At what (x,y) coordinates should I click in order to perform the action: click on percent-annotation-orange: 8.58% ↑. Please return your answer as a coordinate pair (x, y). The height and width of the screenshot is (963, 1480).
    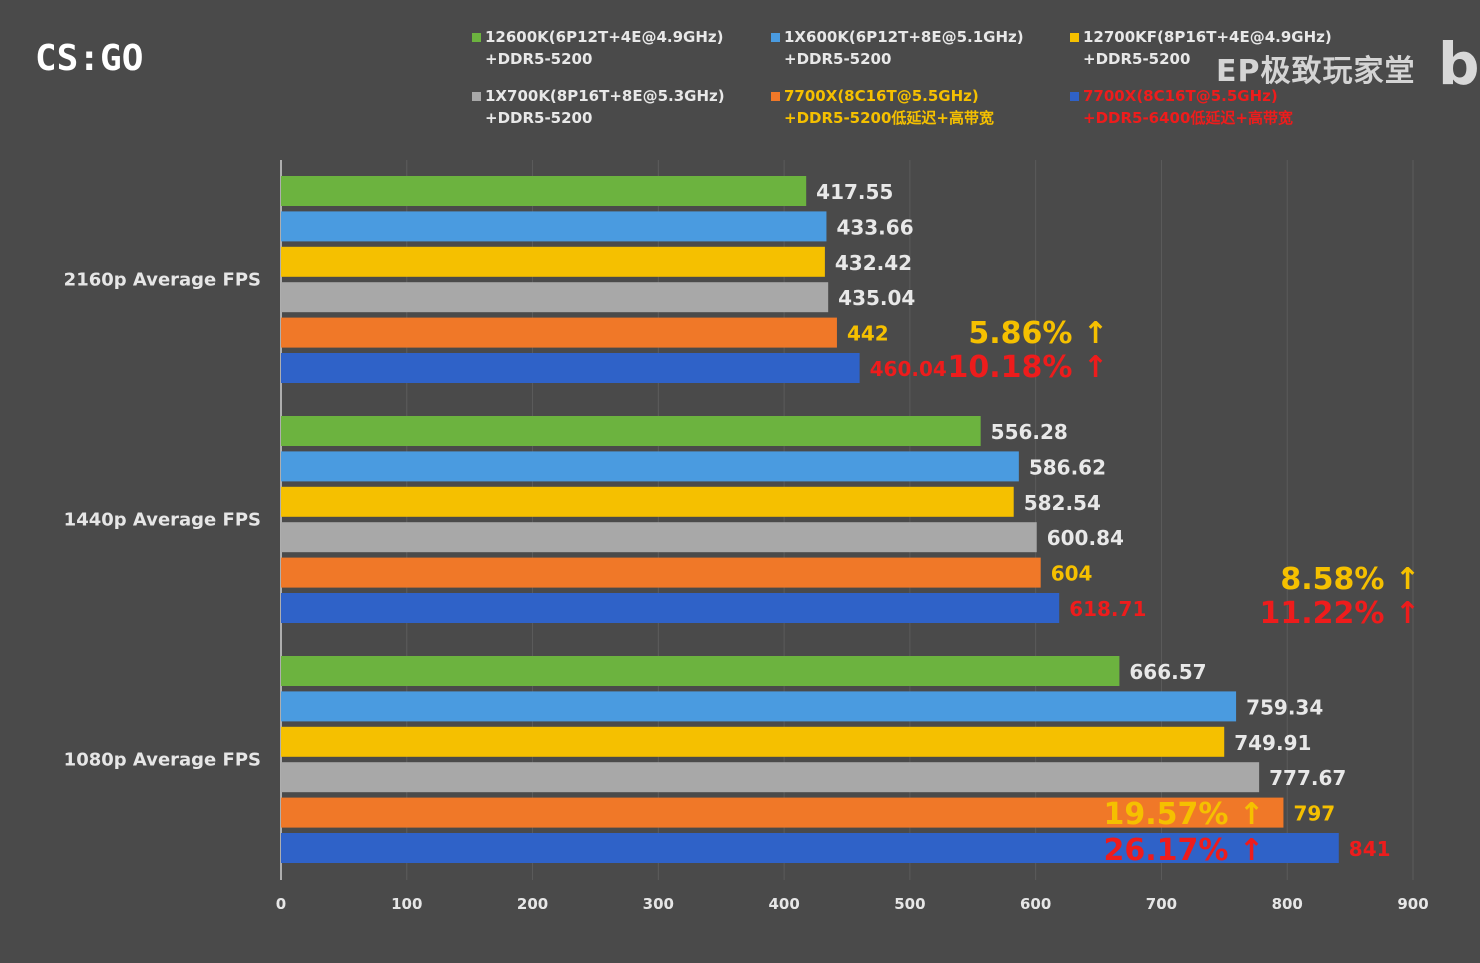
    Looking at the image, I should click on (1350, 579).